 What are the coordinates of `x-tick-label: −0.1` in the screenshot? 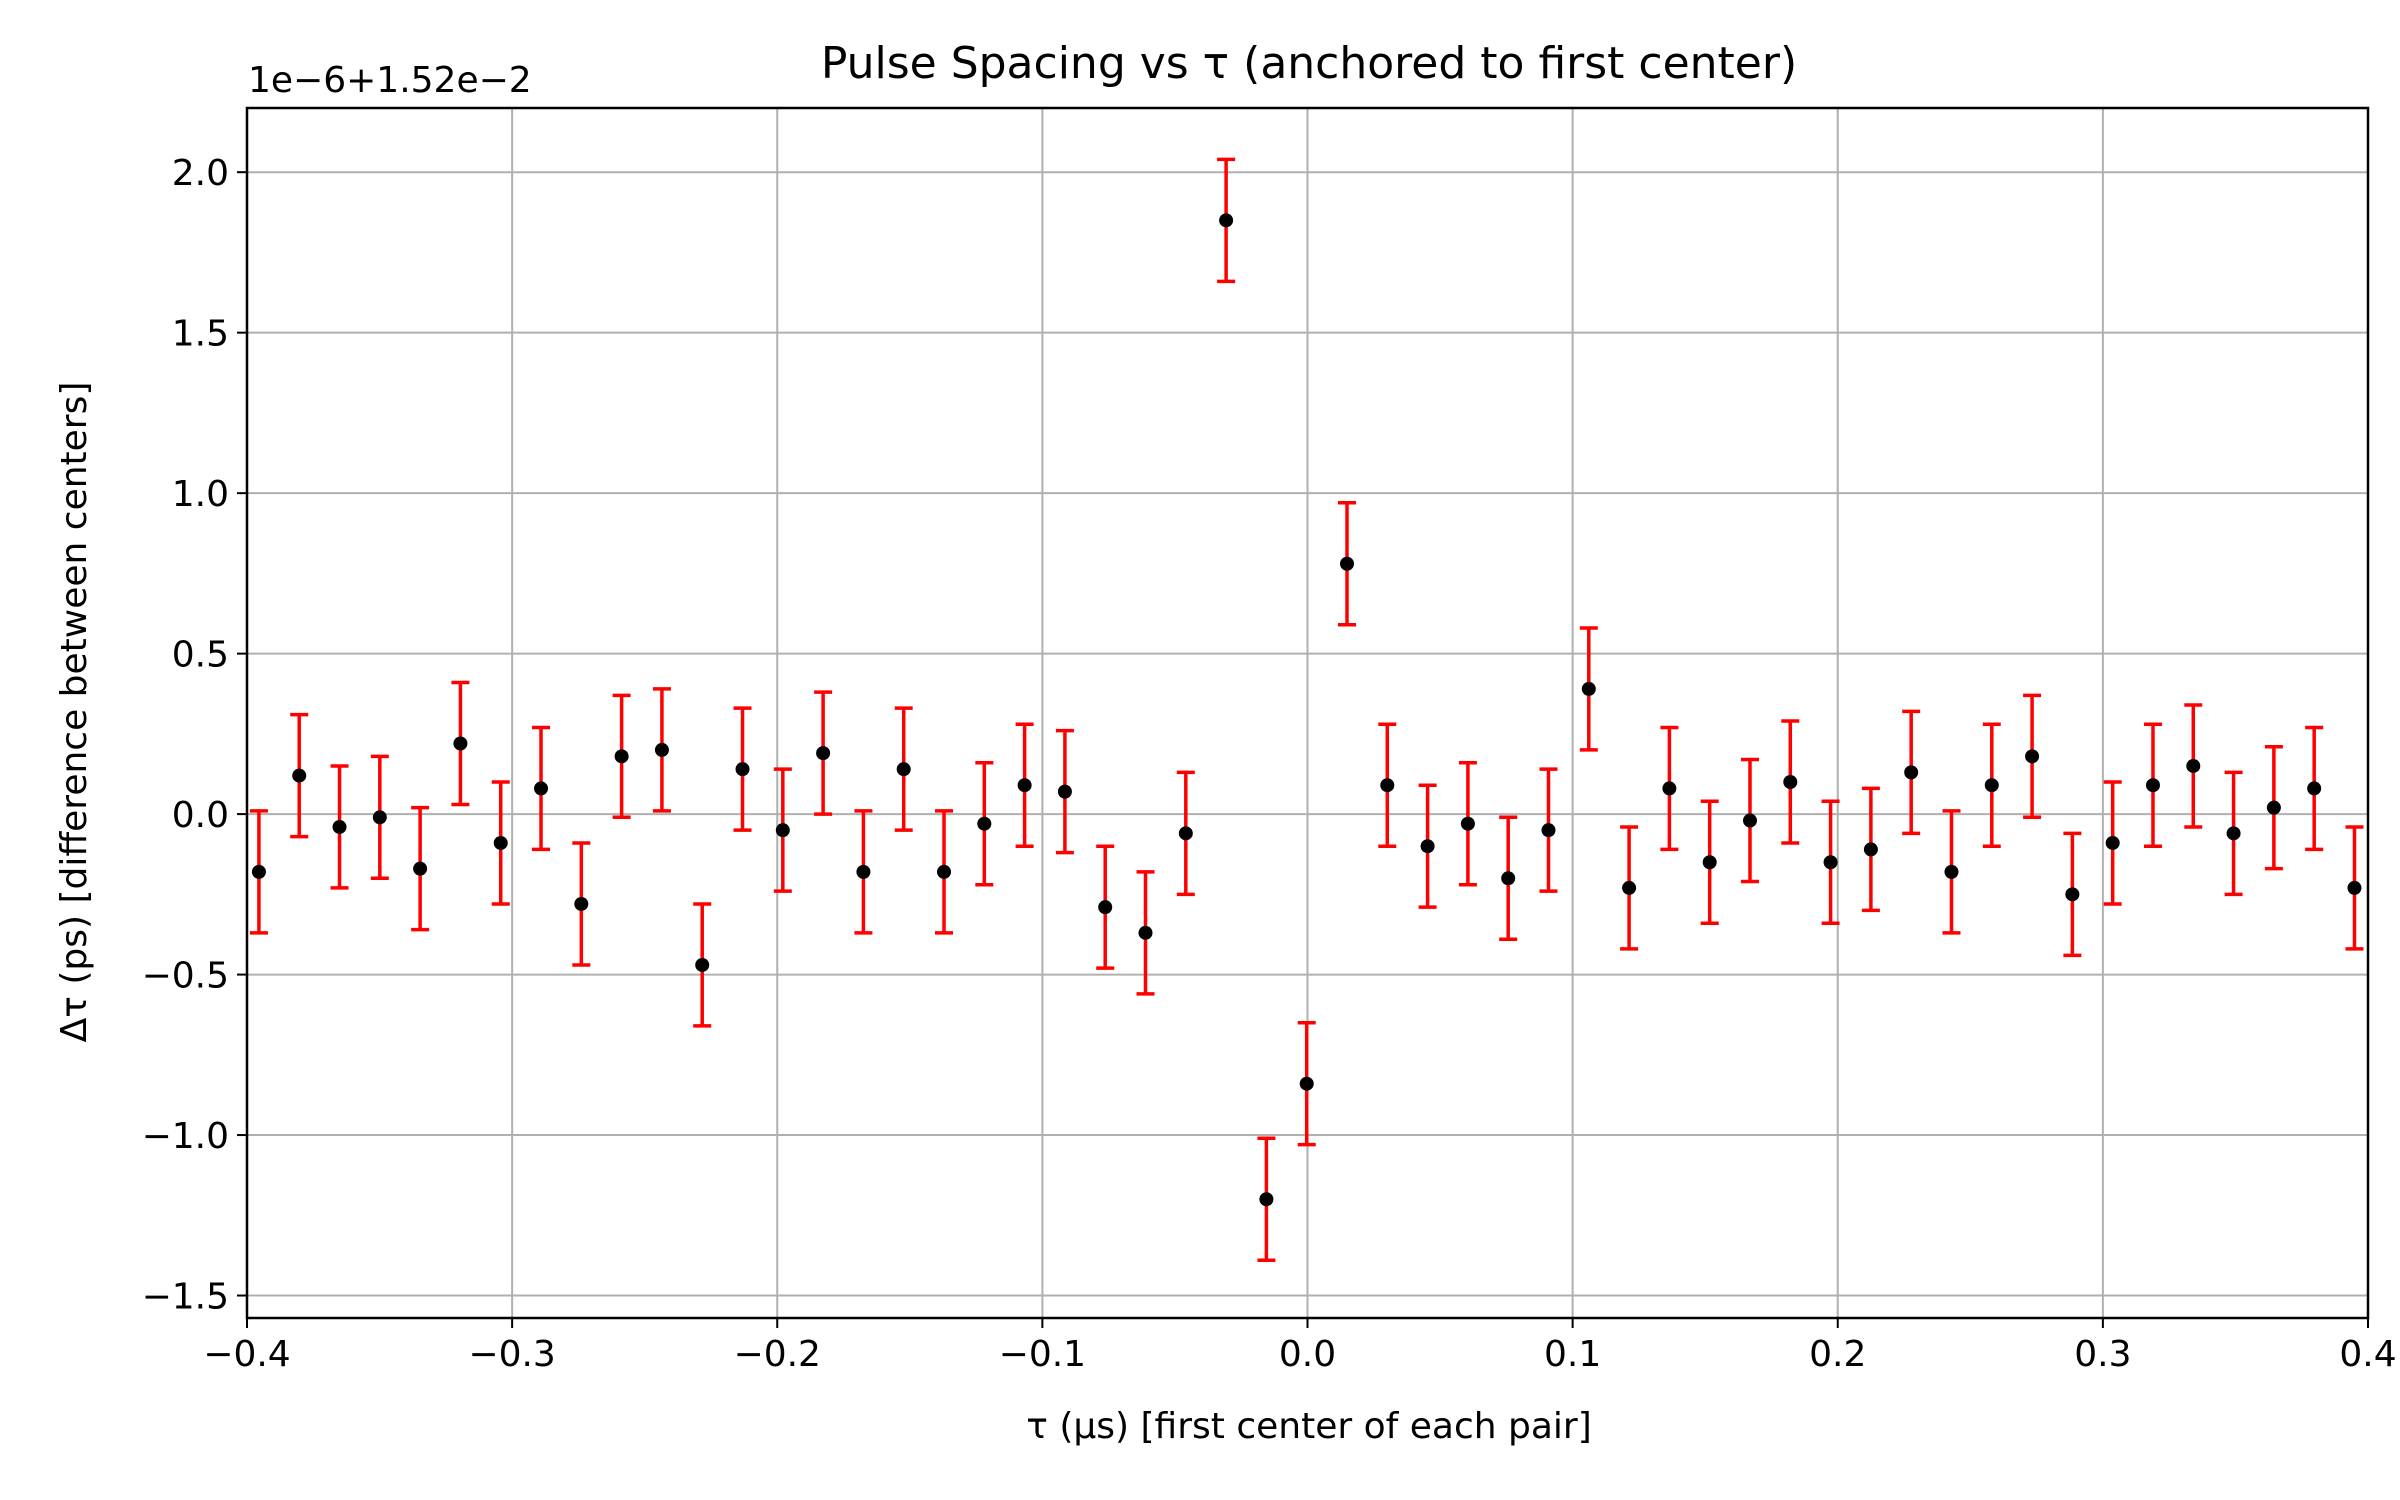 It's located at (1042, 1354).